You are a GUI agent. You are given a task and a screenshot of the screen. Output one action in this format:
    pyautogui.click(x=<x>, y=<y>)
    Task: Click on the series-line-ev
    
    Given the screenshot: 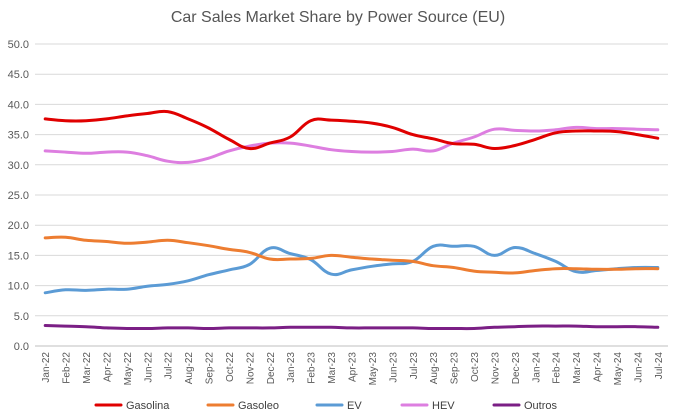 What is the action you would take?
    pyautogui.click(x=351, y=269)
    